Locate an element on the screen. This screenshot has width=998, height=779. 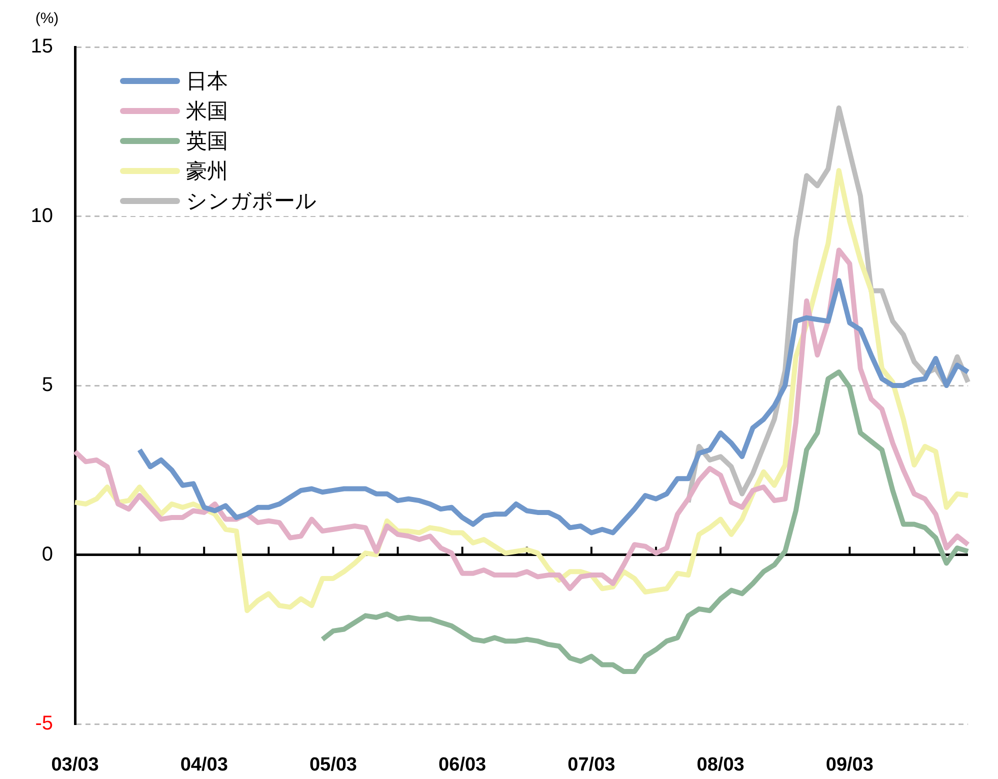
x-tick-label: 03/03 is located at coordinates (75, 765).